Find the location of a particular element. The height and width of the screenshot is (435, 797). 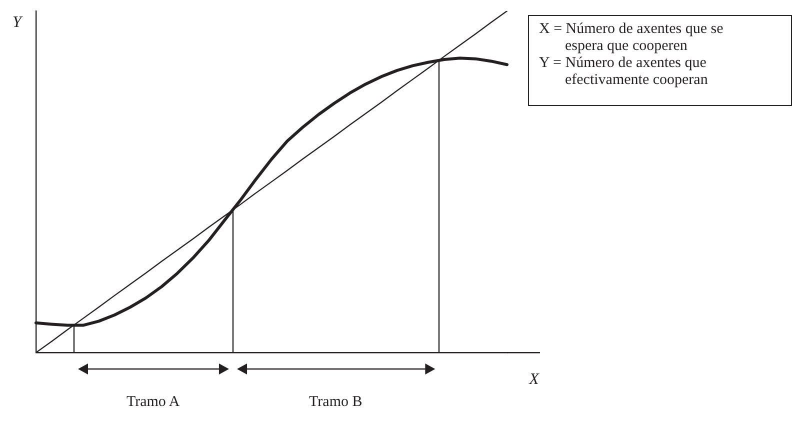

x-axis-title: X is located at coordinates (534, 379).